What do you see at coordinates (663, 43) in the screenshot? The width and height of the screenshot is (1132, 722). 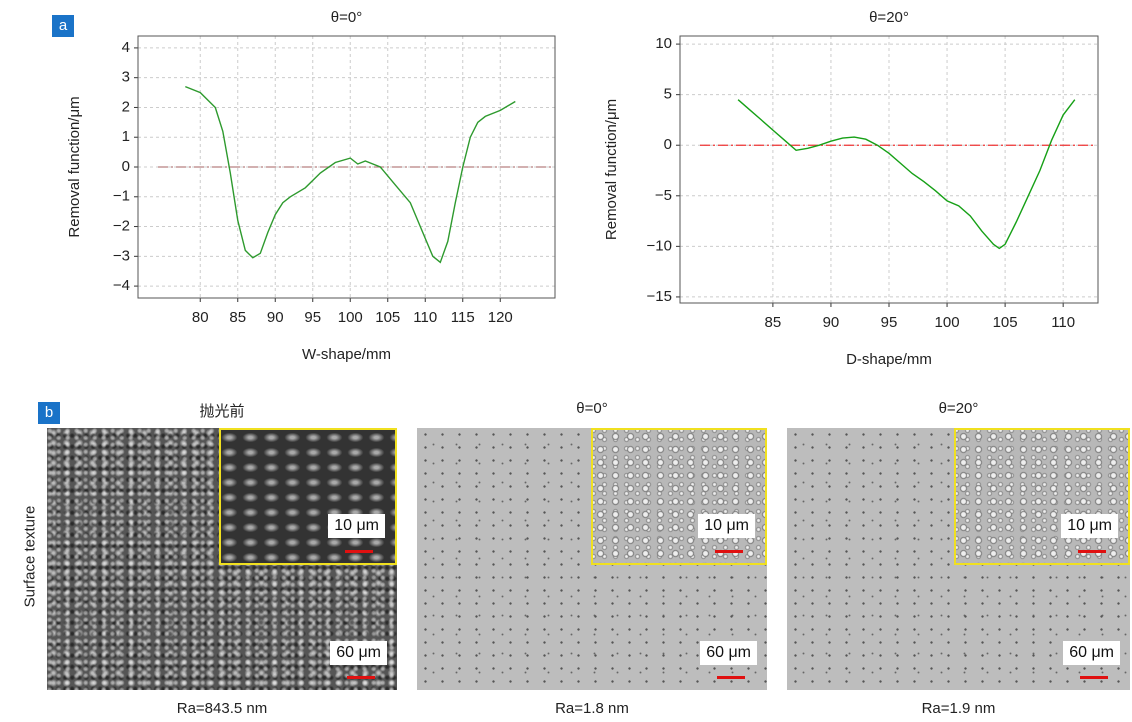 I see `y-tick-label: 10` at bounding box center [663, 43].